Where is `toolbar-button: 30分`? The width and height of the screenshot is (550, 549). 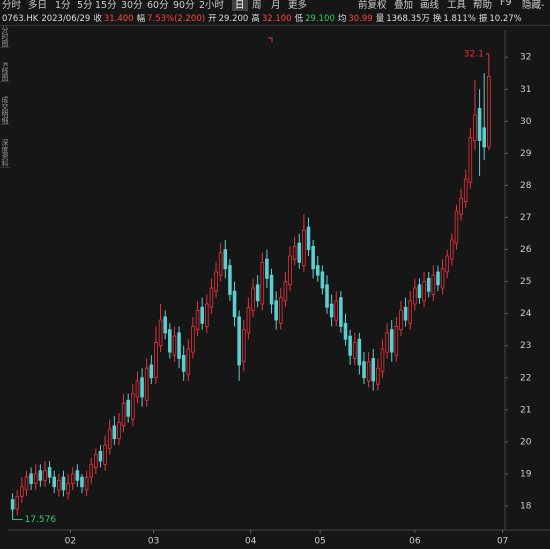 toolbar-button: 30分 is located at coordinates (132, 5).